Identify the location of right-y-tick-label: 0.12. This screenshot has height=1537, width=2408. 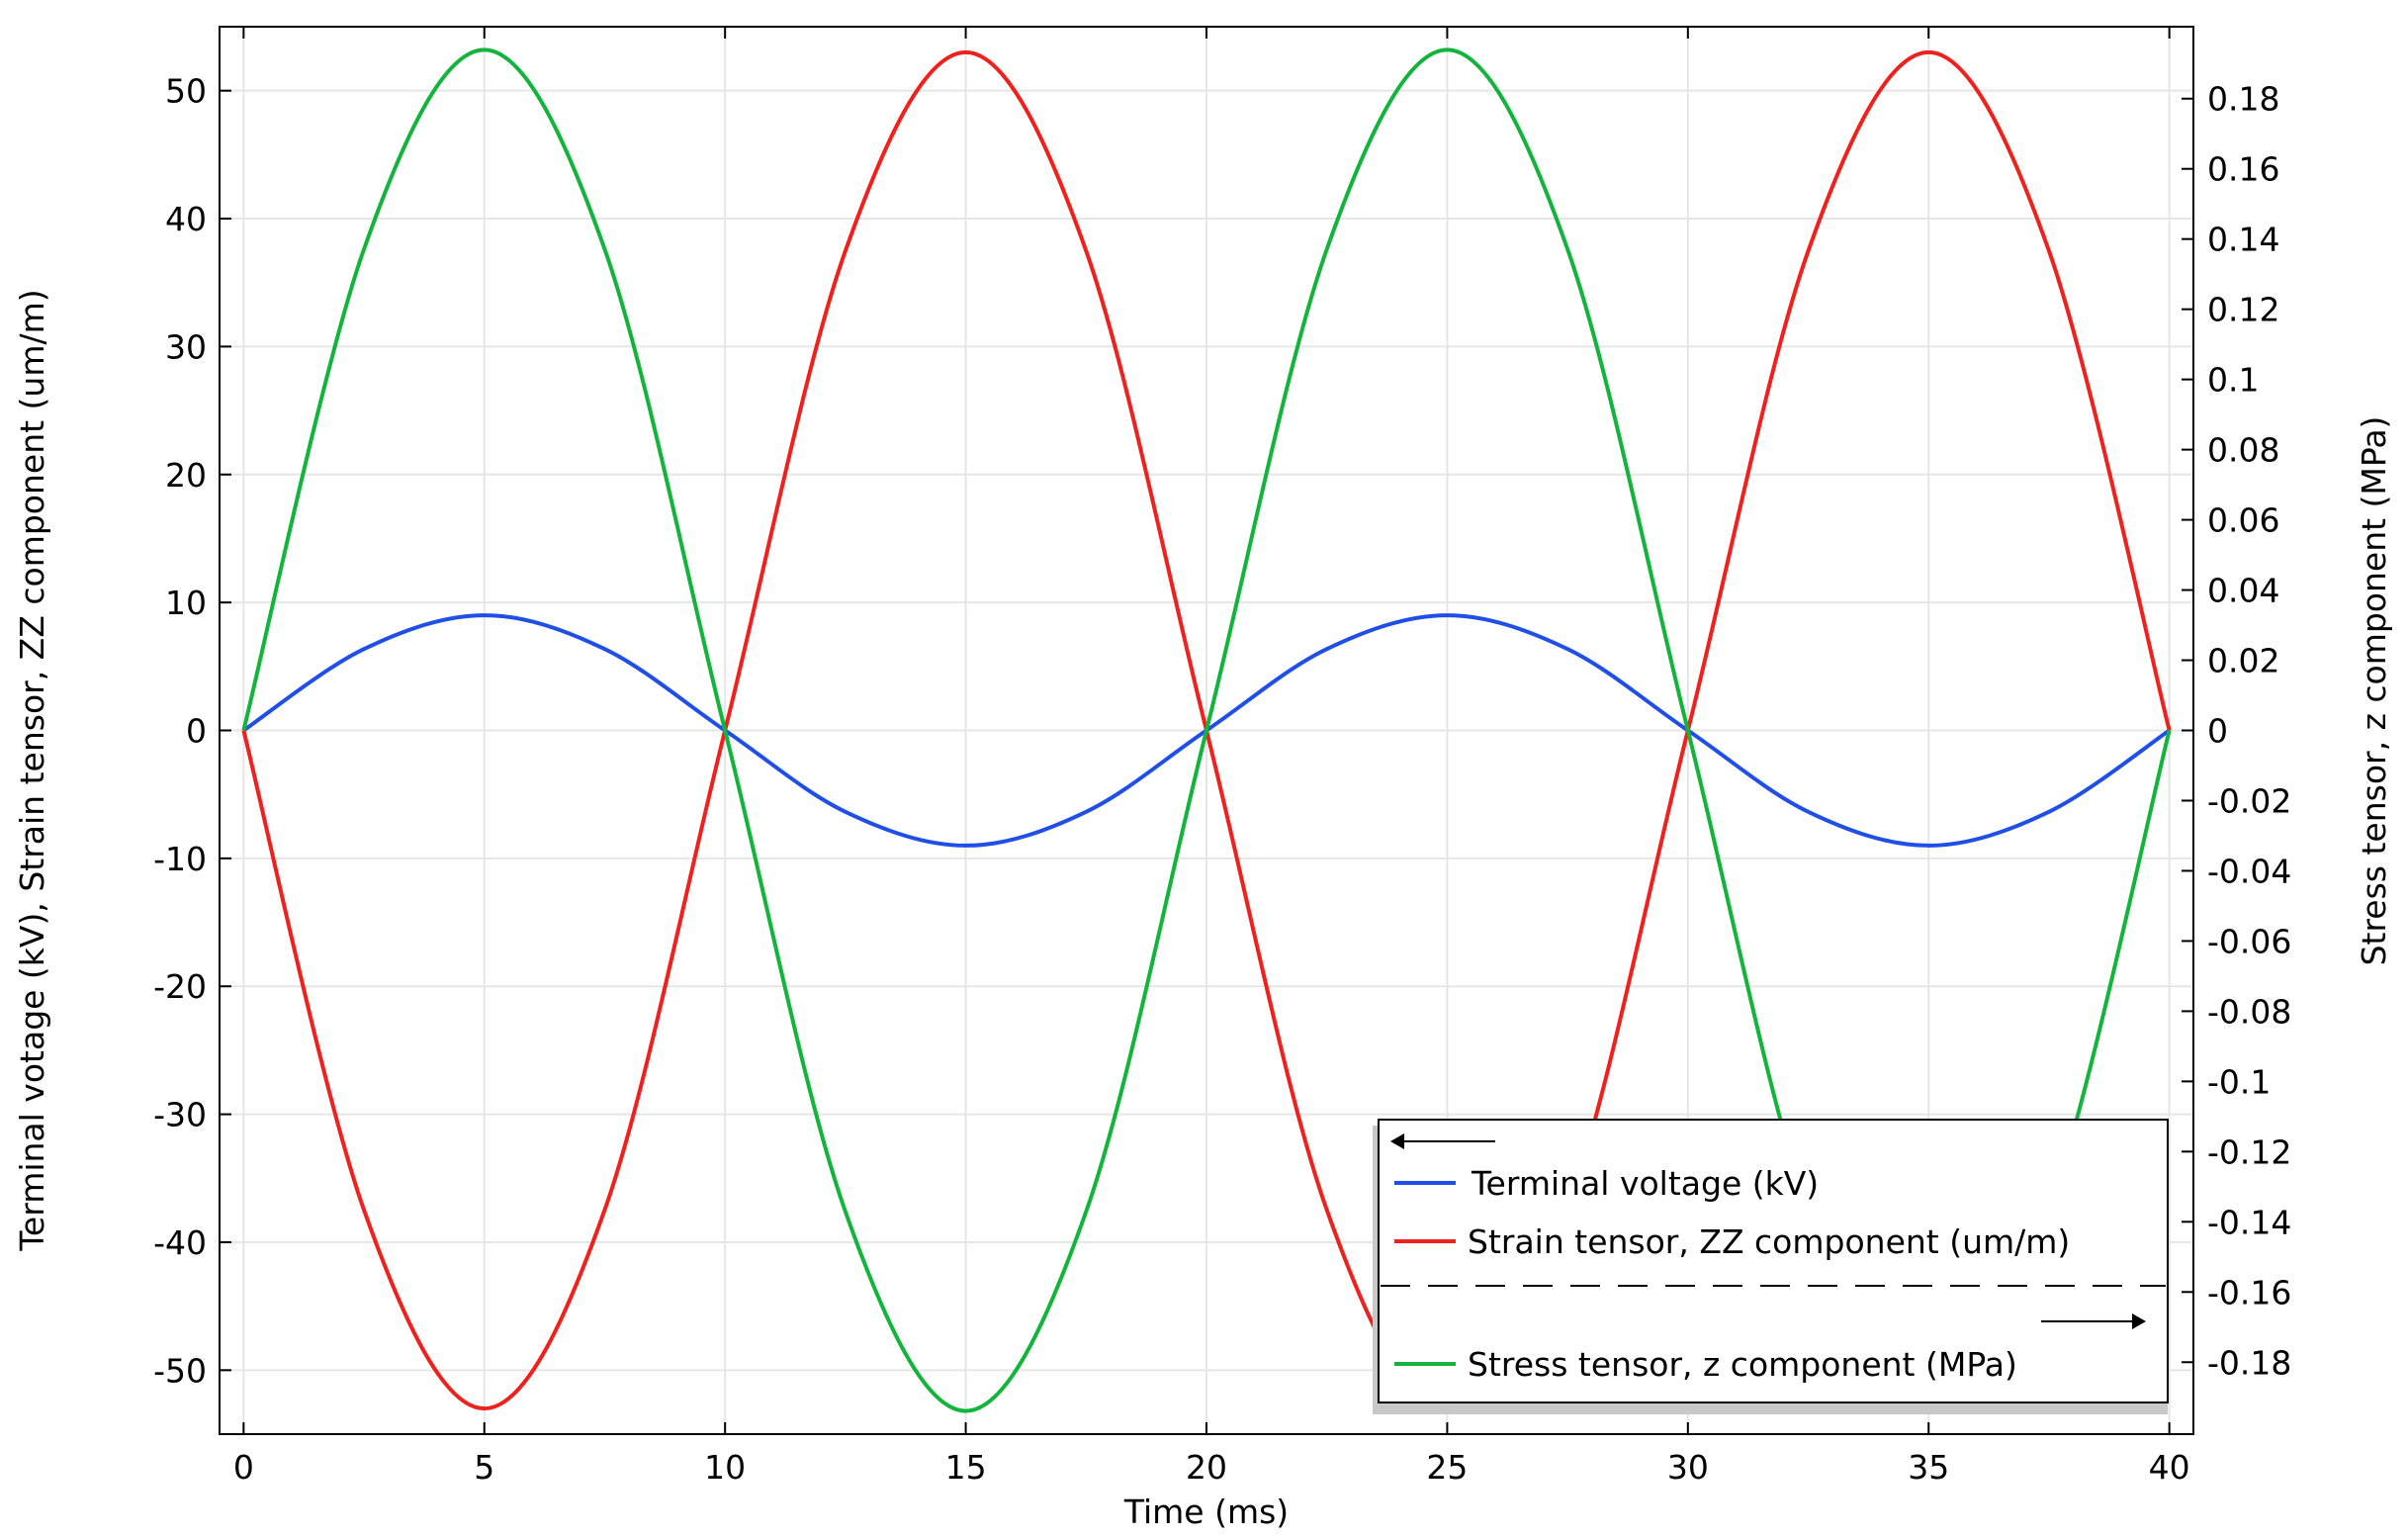
(2243, 310).